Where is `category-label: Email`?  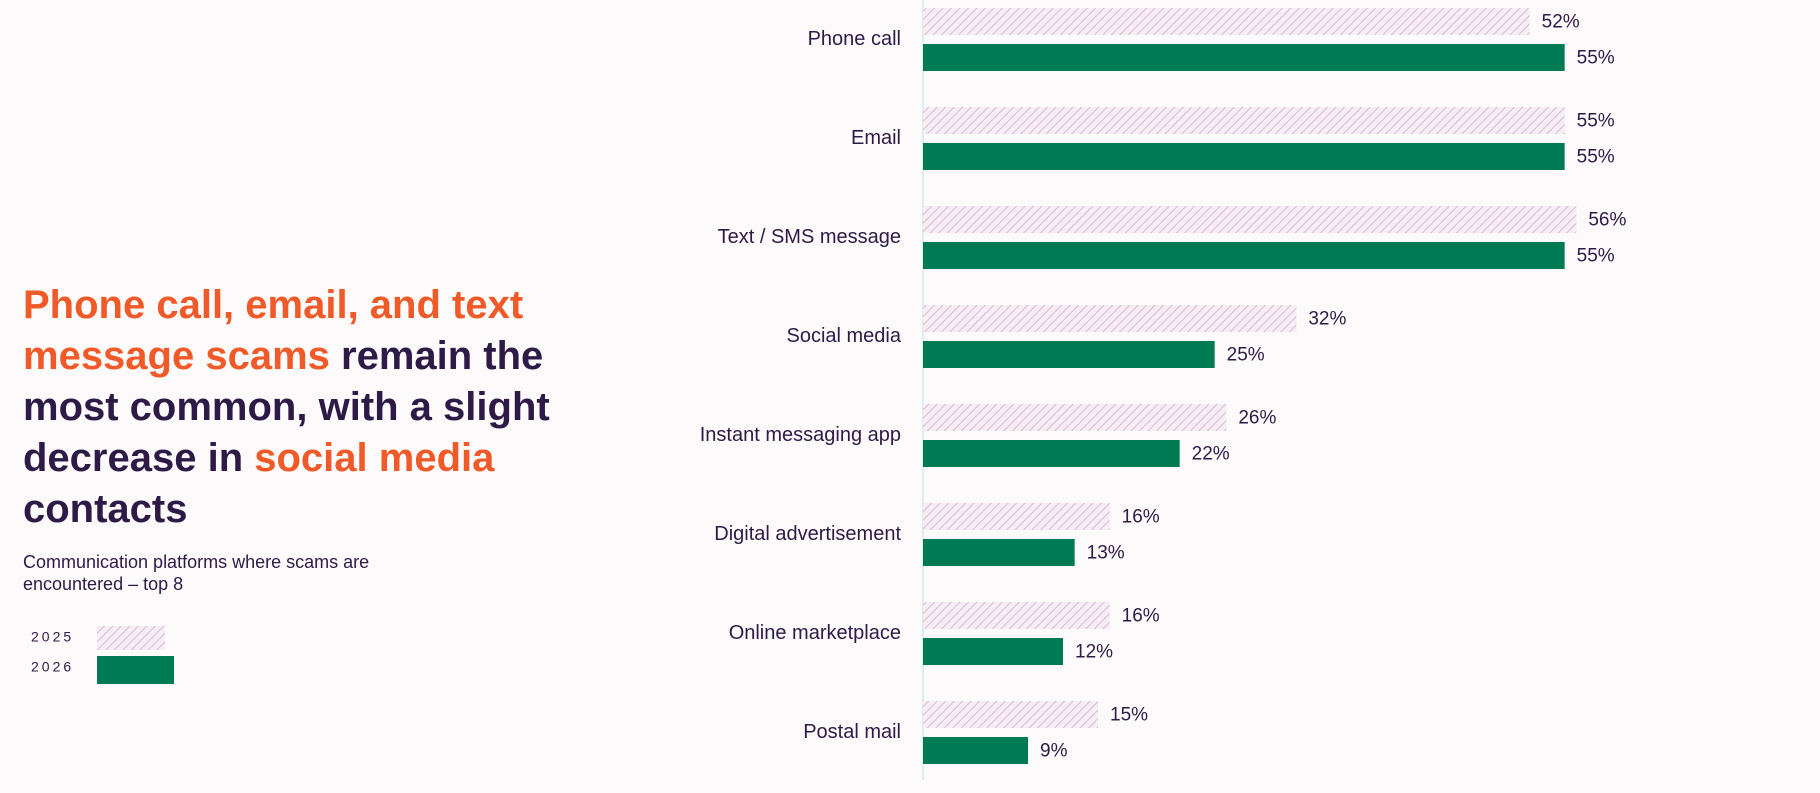 category-label: Email is located at coordinates (876, 138).